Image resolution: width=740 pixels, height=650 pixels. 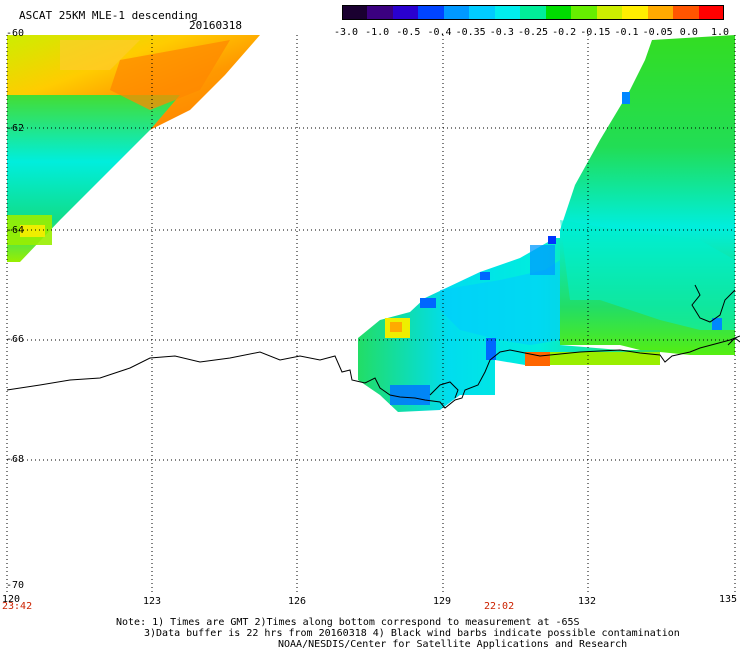 I want to click on date-label: 20160318, so click(x=215, y=25).